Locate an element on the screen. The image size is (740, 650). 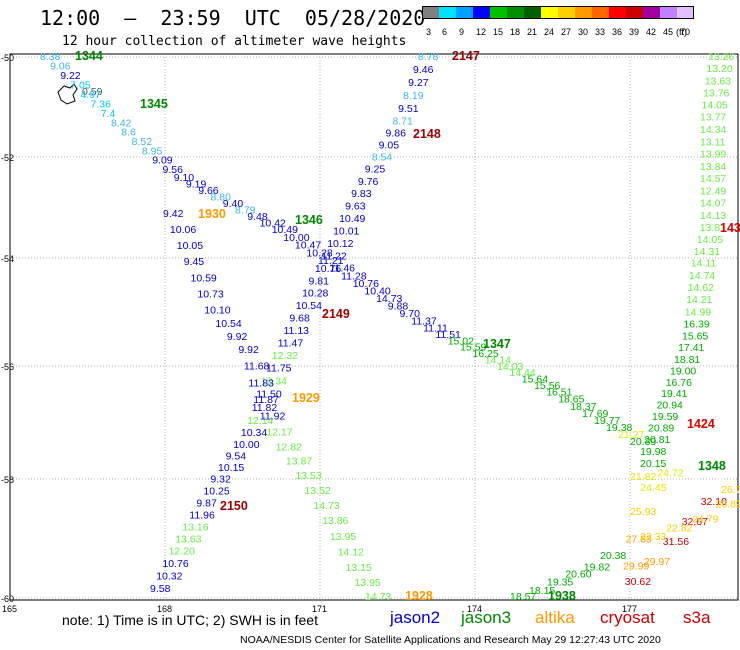
wave-height-label: 11.96 is located at coordinates (202, 516).